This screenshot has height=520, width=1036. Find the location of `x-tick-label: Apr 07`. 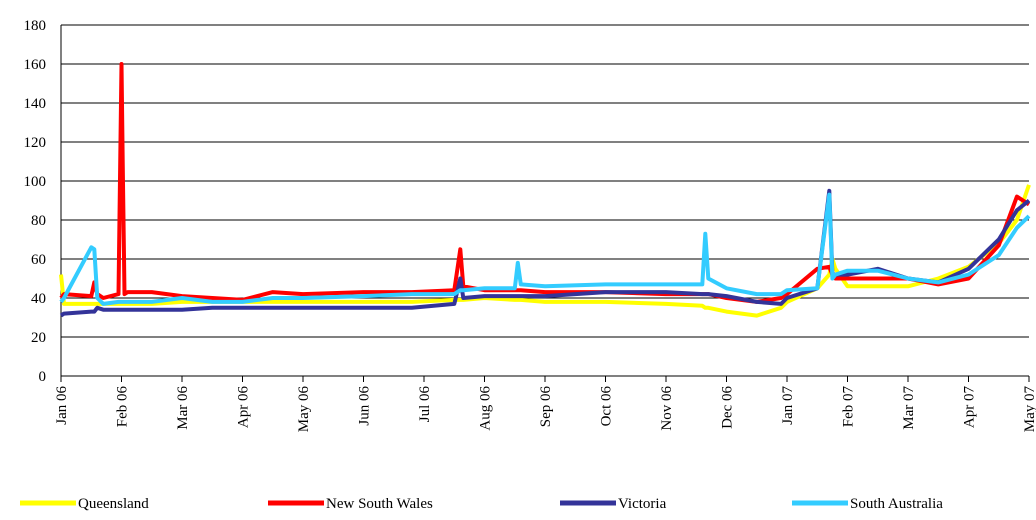

x-tick-label: Apr 07 is located at coordinates (970, 407).